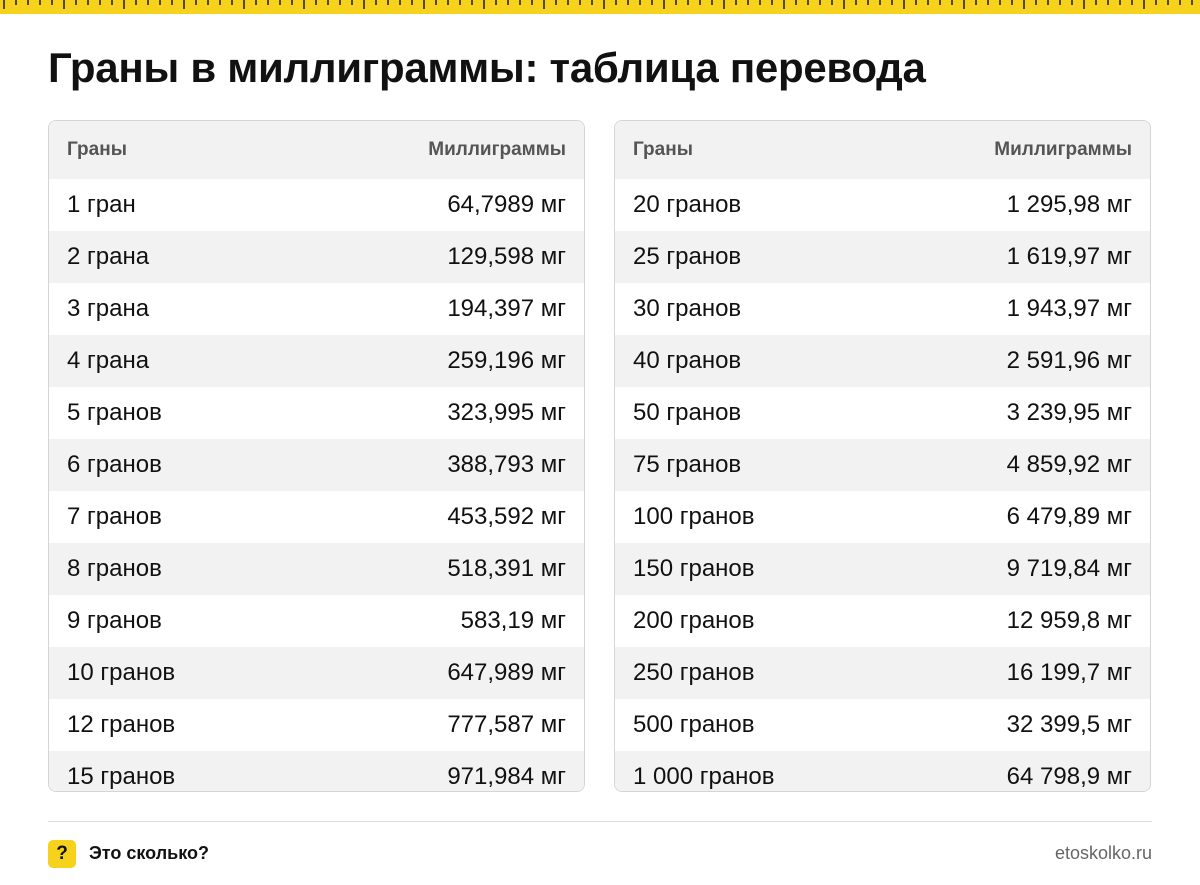 Image resolution: width=1200 pixels, height=885 pixels. What do you see at coordinates (316, 569) in the screenshot?
I see `table-row: 8 гранов 518,391 мг` at bounding box center [316, 569].